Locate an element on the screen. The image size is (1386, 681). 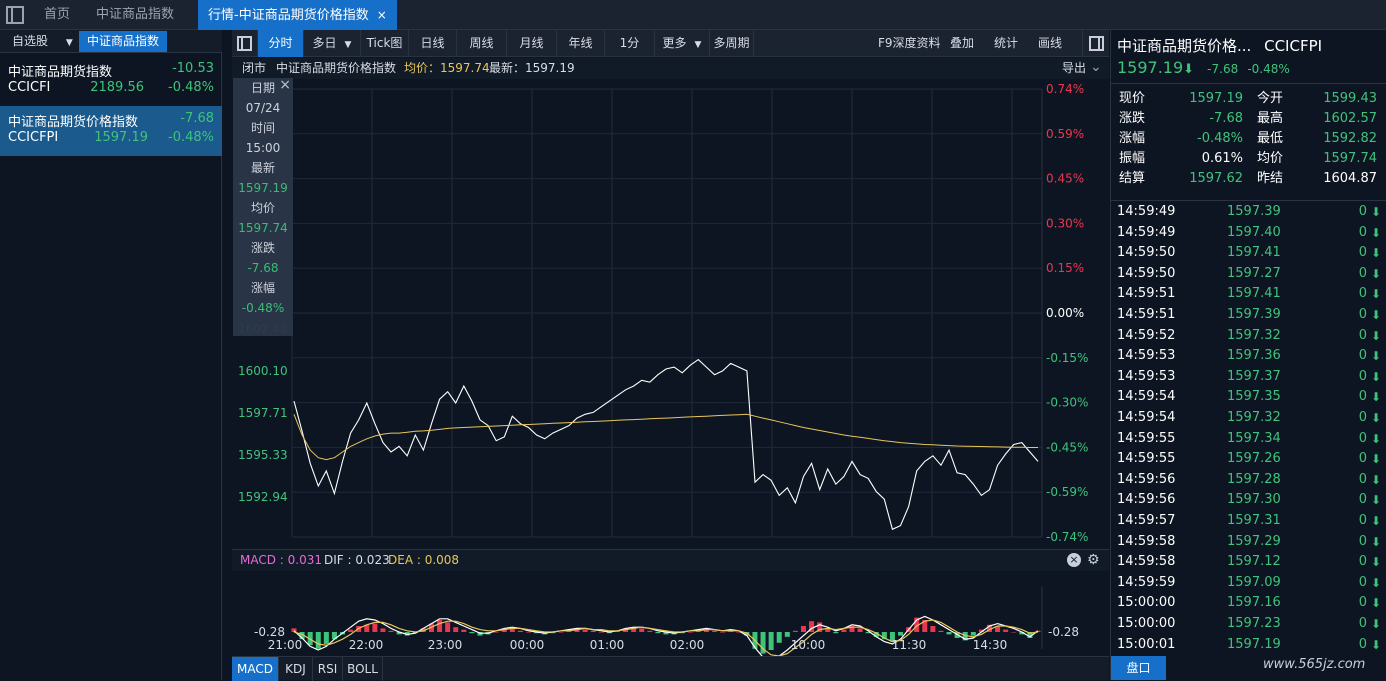
quote-value: 1597.74 is located at coordinates (1350, 158).